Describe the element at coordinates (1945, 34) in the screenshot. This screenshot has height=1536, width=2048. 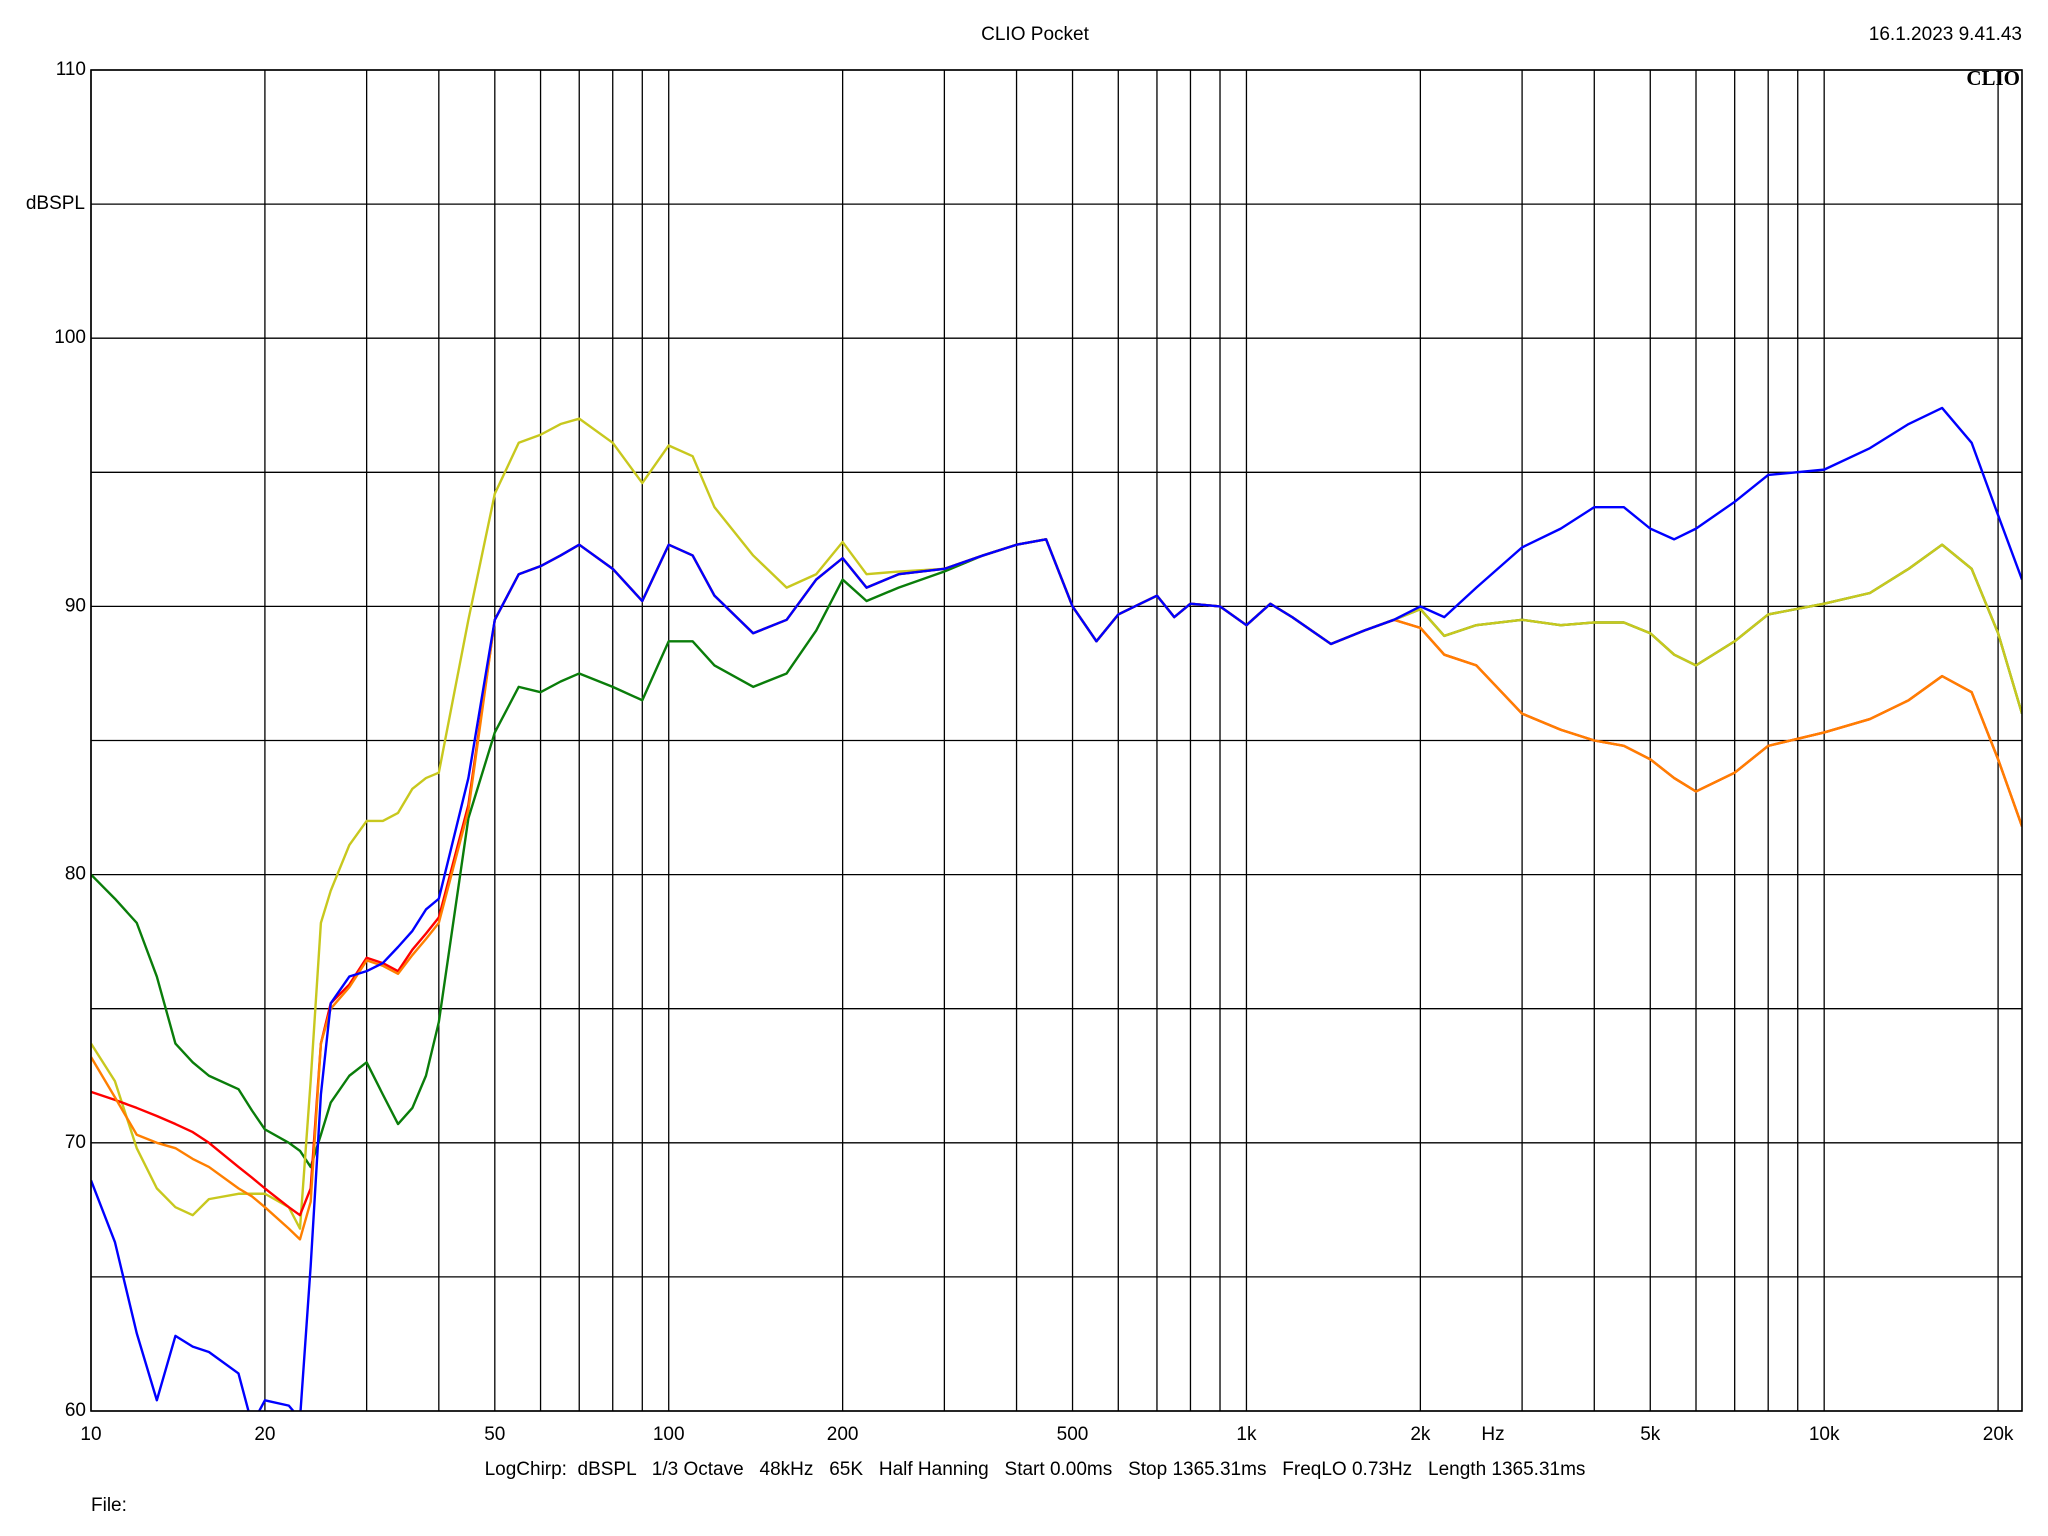
I see `timestamp: 16.1.2023 9.41.43` at that location.